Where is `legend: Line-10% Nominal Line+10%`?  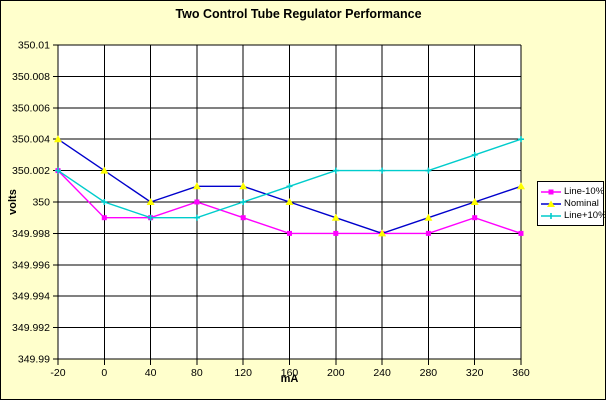 legend: Line-10% Nominal Line+10% is located at coordinates (571, 203).